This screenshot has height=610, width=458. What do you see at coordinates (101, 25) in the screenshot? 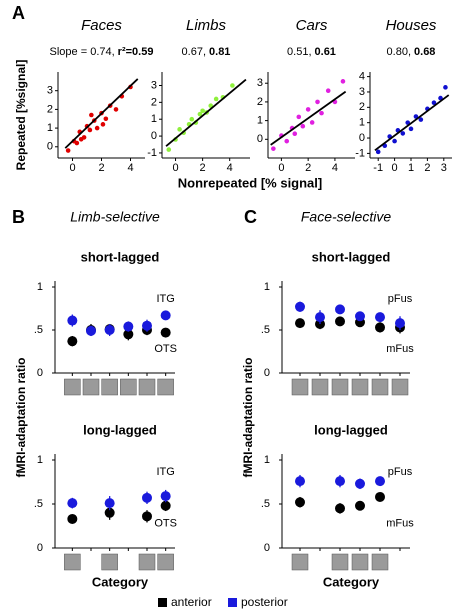
I see `chart-title: Faces` at bounding box center [101, 25].